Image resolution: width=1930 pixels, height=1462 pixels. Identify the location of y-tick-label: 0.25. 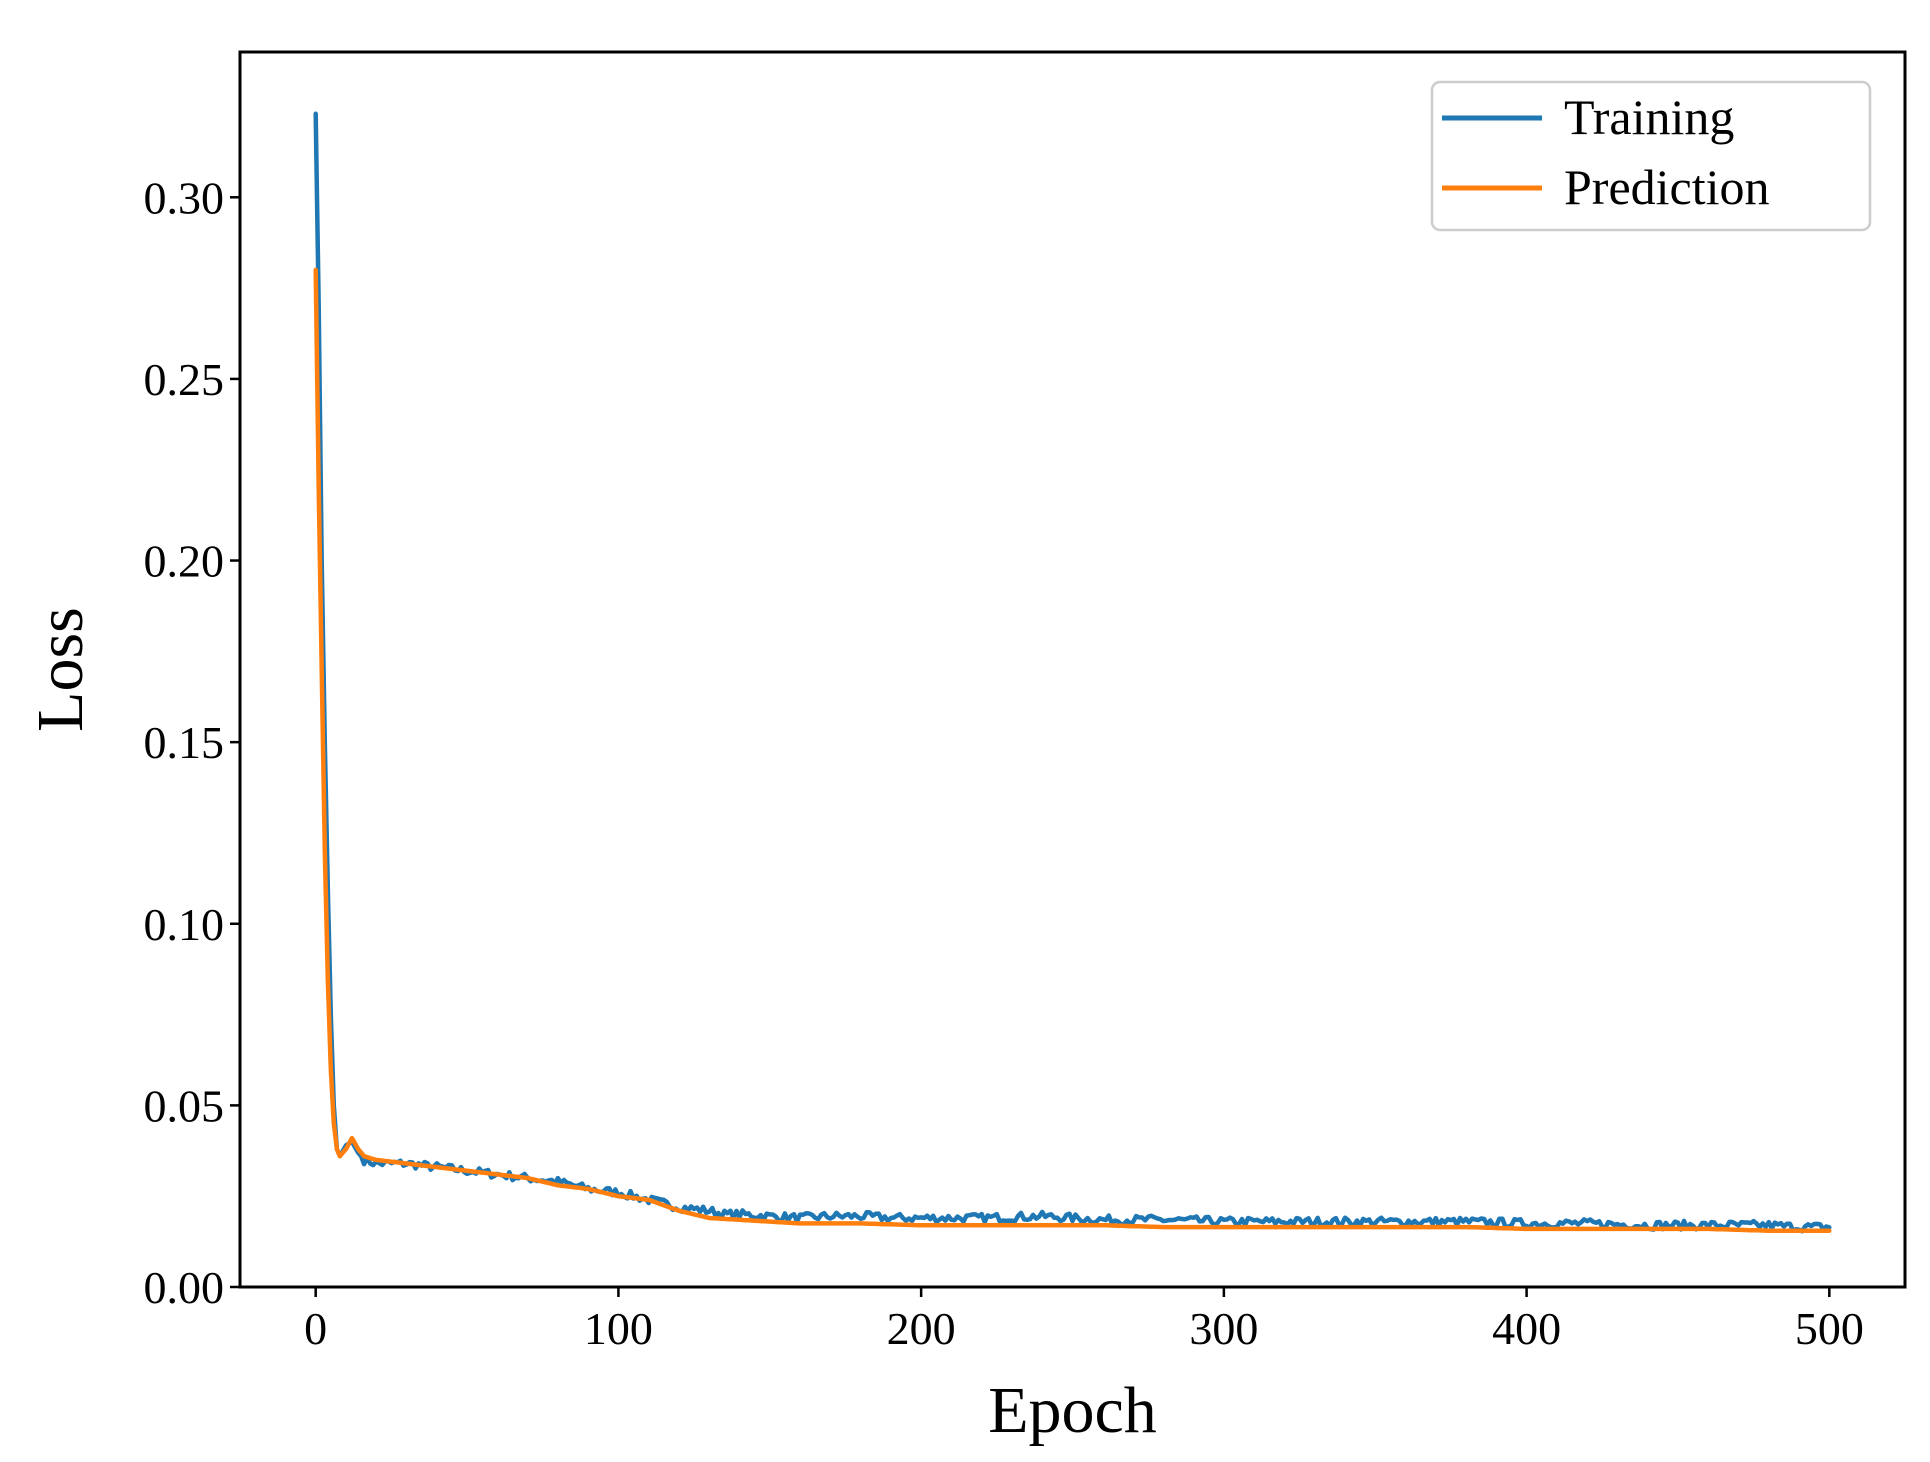
(184, 379).